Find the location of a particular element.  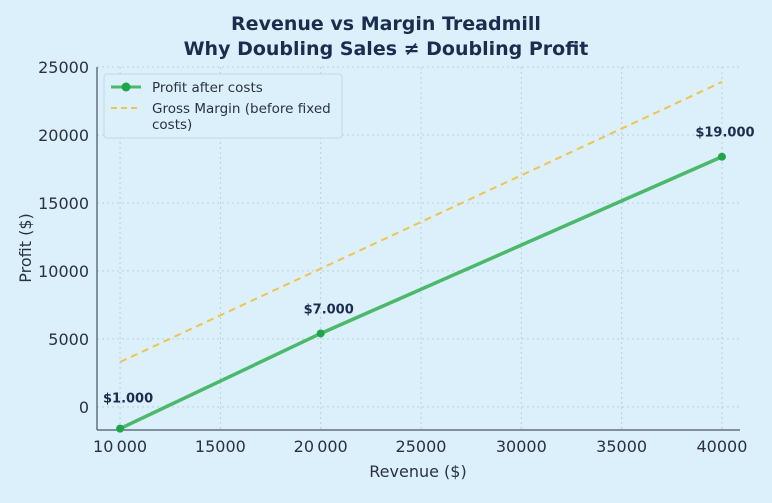

chart-title-line2: Why Doubling Sales ≠ Doubling Profit is located at coordinates (386, 49).